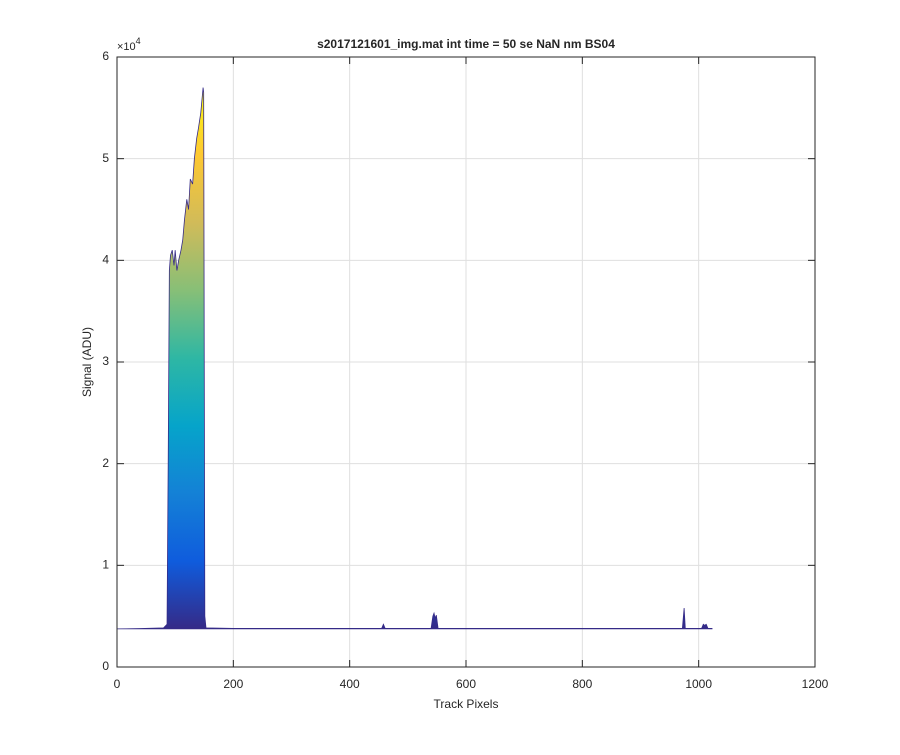  What do you see at coordinates (105, 666) in the screenshot?
I see `y-tick-label: 0` at bounding box center [105, 666].